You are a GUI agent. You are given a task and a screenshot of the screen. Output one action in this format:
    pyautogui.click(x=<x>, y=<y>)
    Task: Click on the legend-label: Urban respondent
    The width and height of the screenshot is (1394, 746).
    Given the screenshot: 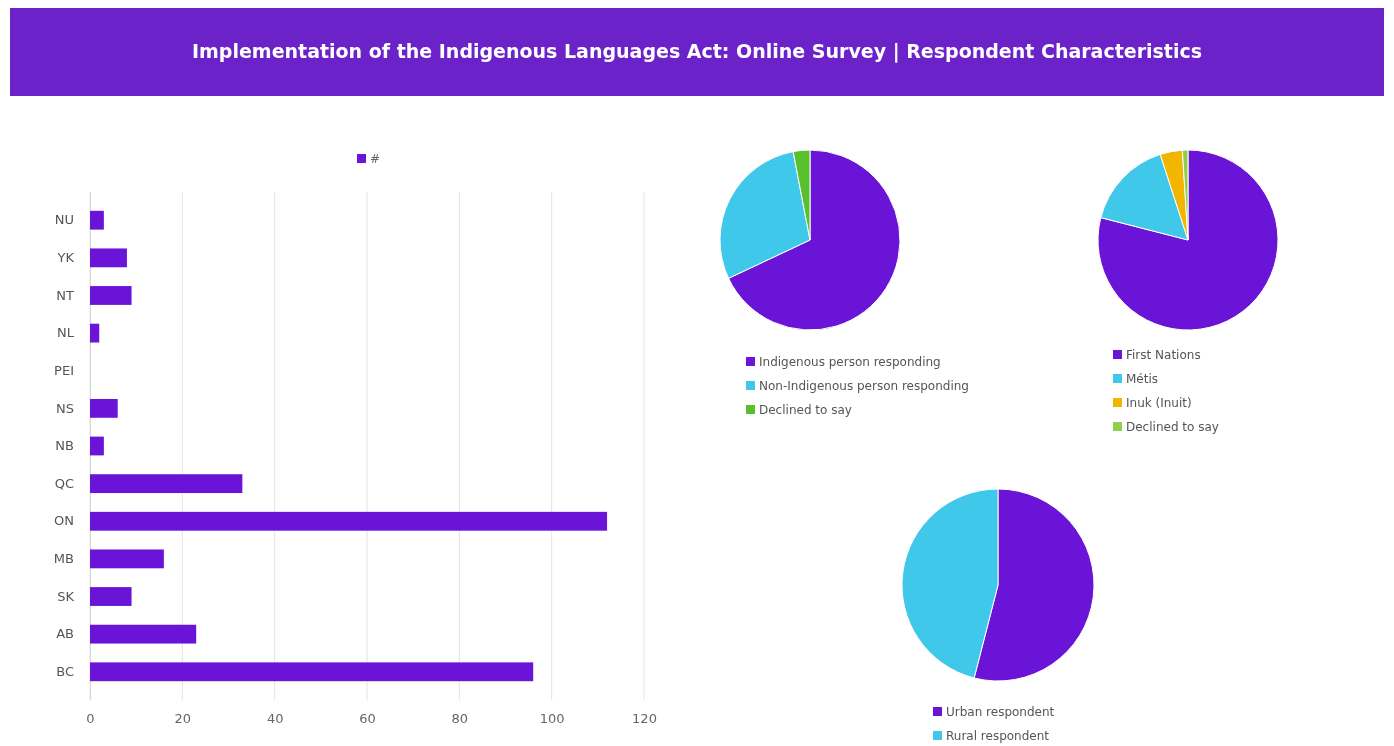 What is the action you would take?
    pyautogui.click(x=1000, y=712)
    